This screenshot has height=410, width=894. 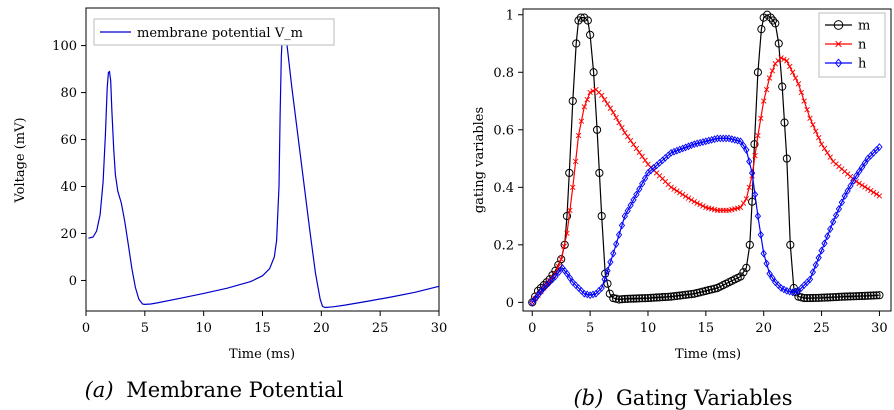 What do you see at coordinates (145, 328) in the screenshot?
I see `left-x-tick-label: 5` at bounding box center [145, 328].